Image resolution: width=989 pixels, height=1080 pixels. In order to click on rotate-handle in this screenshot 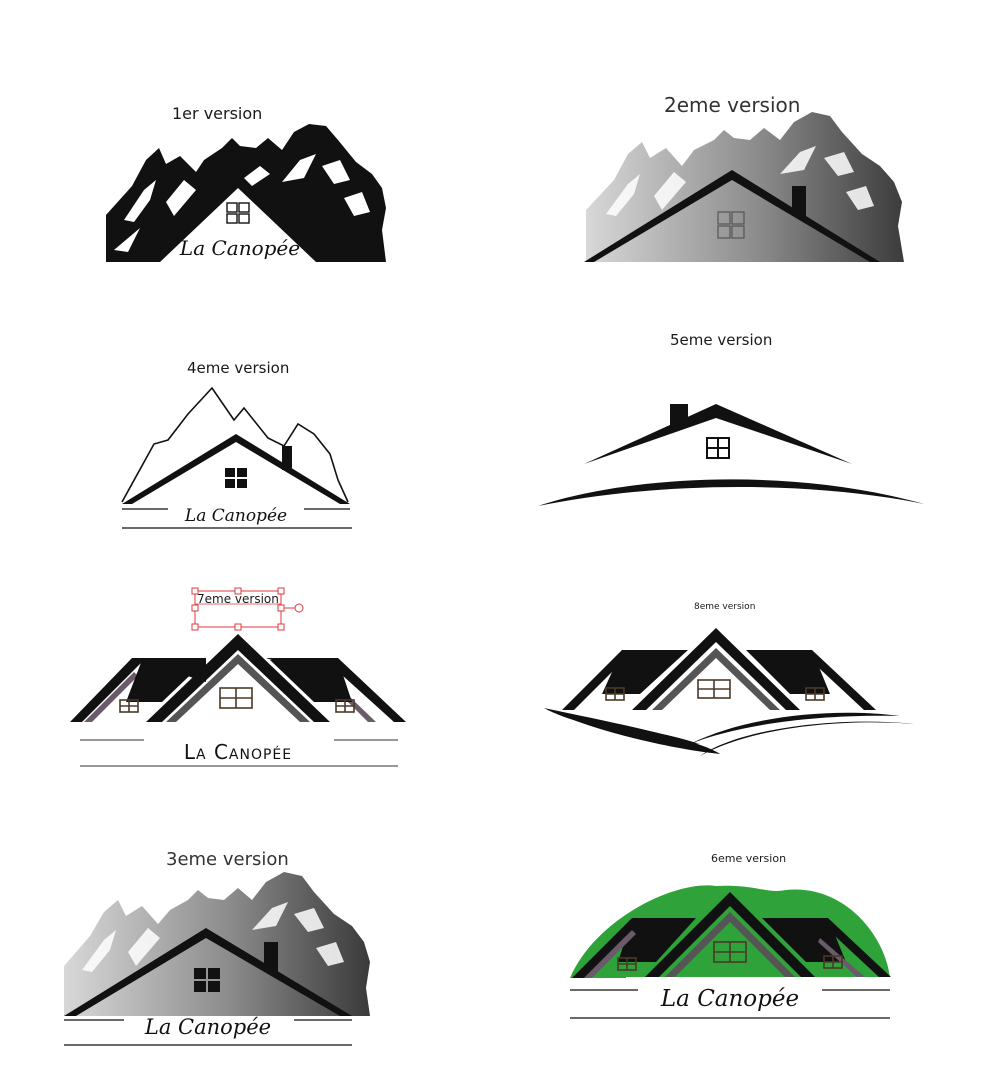, I will do `click(299, 608)`.